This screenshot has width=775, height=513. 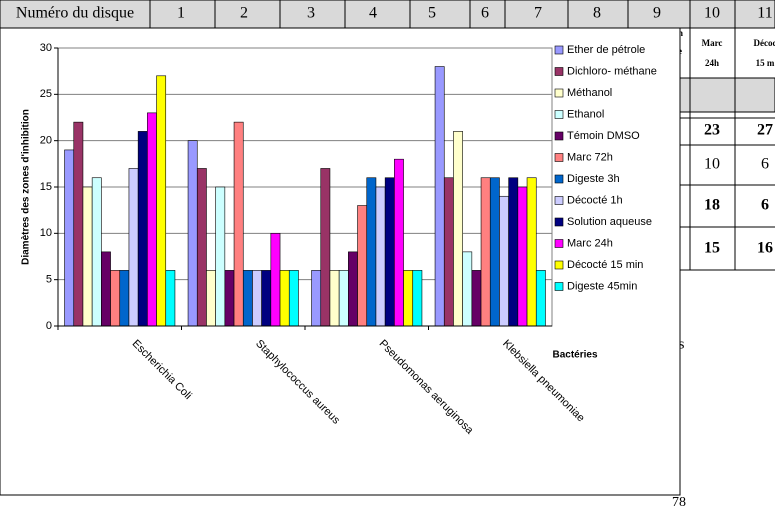 I want to click on table-cell: 16, so click(x=765, y=248).